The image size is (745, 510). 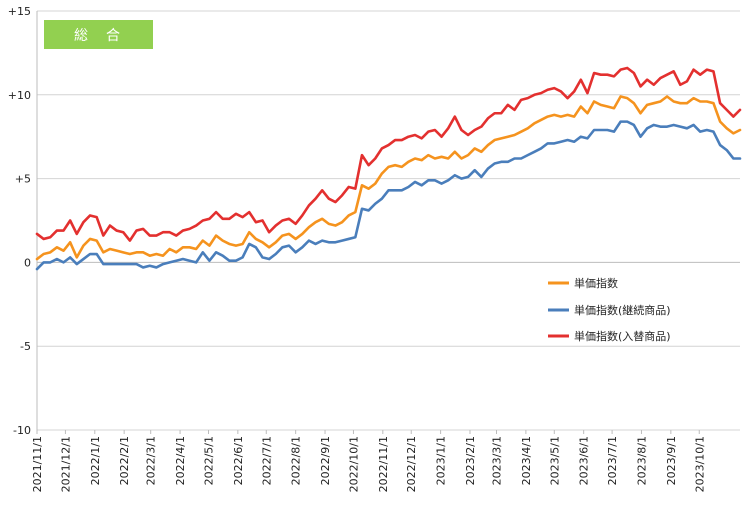 I want to click on y-tick-label: 0, so click(x=27, y=262).